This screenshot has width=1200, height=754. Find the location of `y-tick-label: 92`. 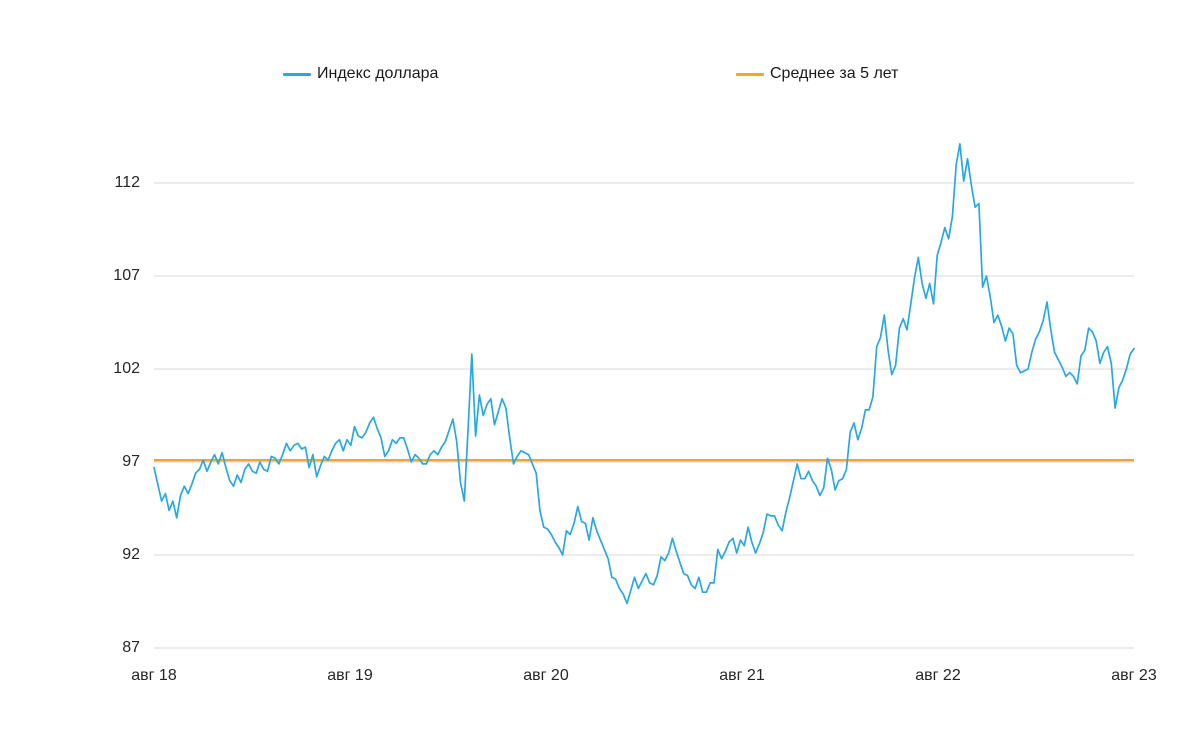

y-tick-label: 92 is located at coordinates (131, 554).